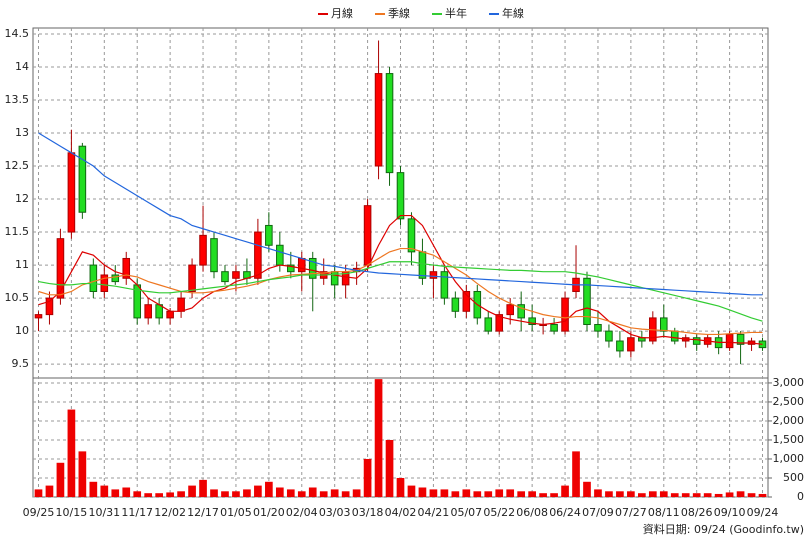 This screenshot has width=808, height=540. What do you see at coordinates (789, 401) in the screenshot?
I see `y2-tick-label: 2,500` at bounding box center [789, 401].